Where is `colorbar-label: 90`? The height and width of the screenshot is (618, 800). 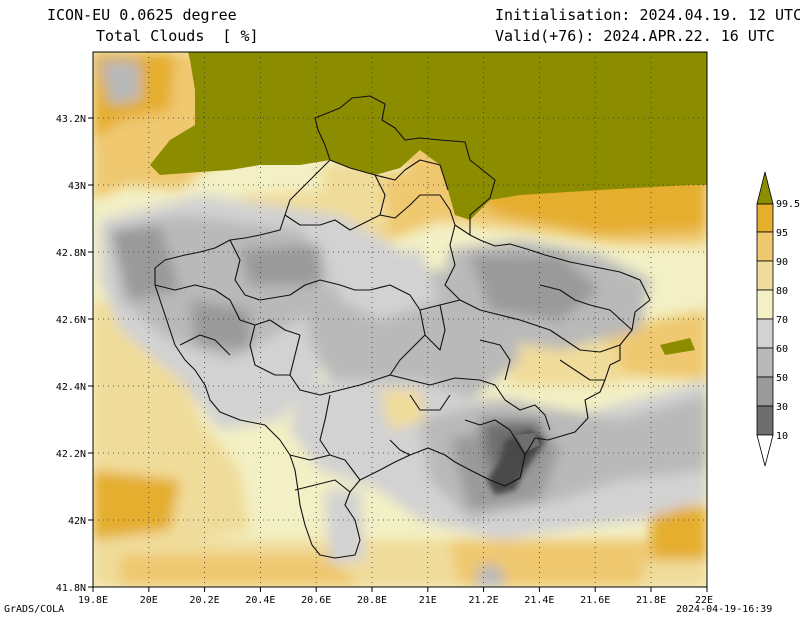
colorbar-label: 90 is located at coordinates (782, 262).